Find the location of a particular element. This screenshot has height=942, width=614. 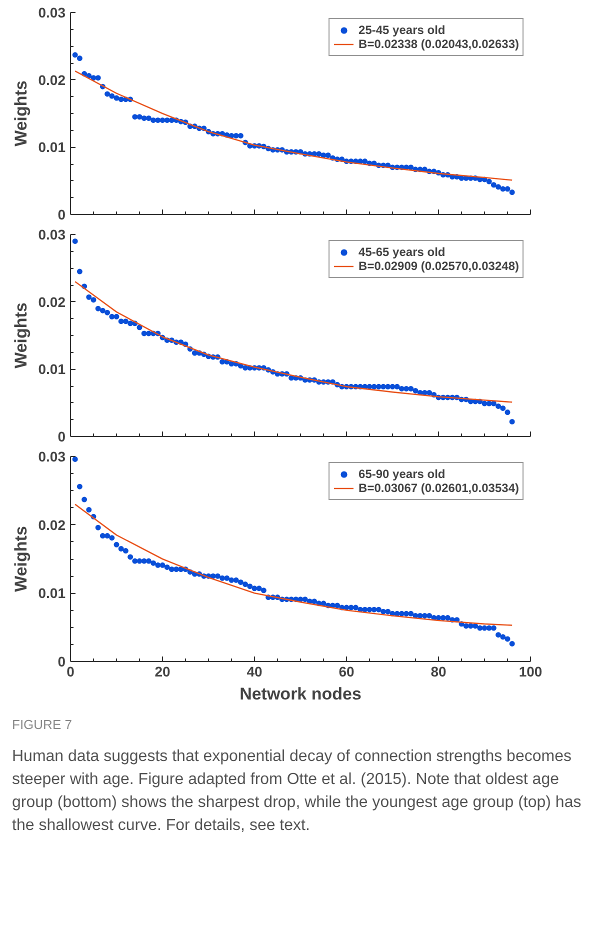

legend-label: 45-65 years old is located at coordinates (402, 252).